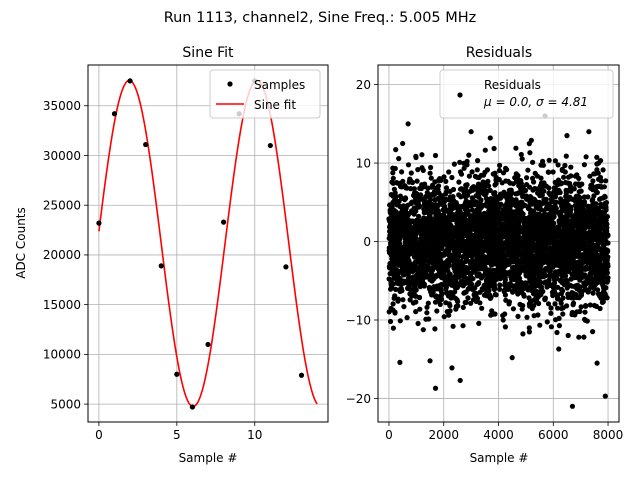 The width and height of the screenshot is (640, 480). What do you see at coordinates (286, 267) in the screenshot?
I see `sample-point` at bounding box center [286, 267].